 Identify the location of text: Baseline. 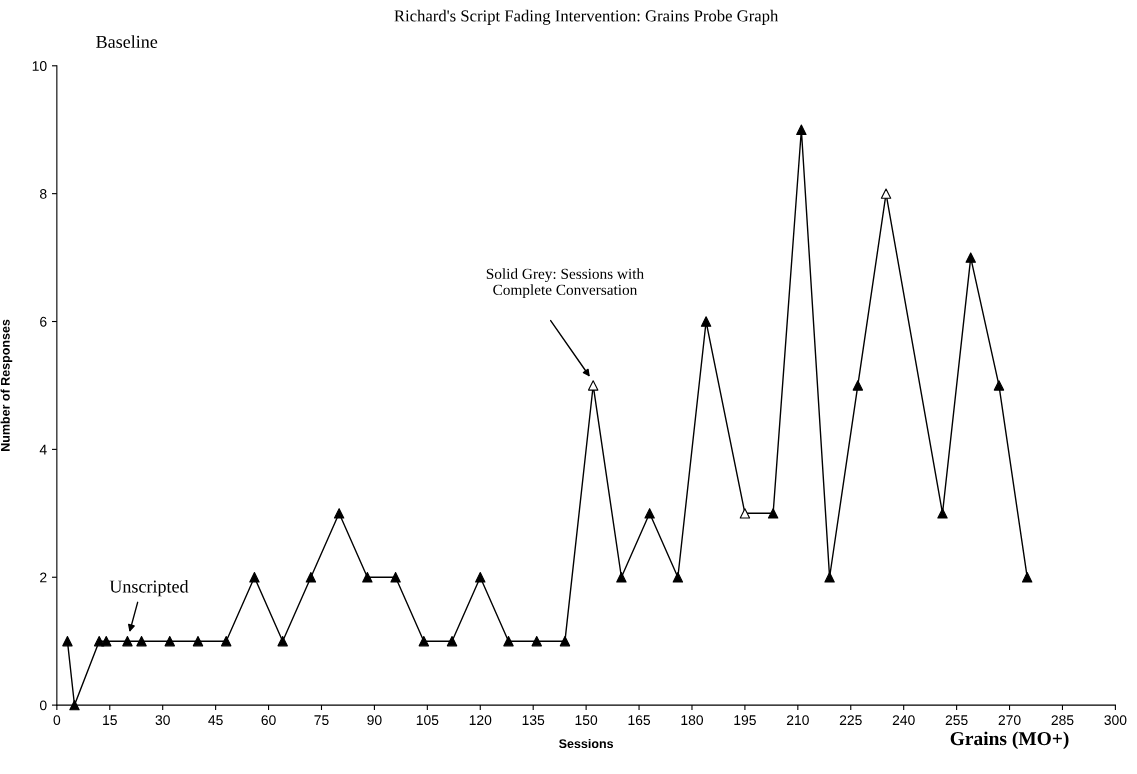
(127, 41).